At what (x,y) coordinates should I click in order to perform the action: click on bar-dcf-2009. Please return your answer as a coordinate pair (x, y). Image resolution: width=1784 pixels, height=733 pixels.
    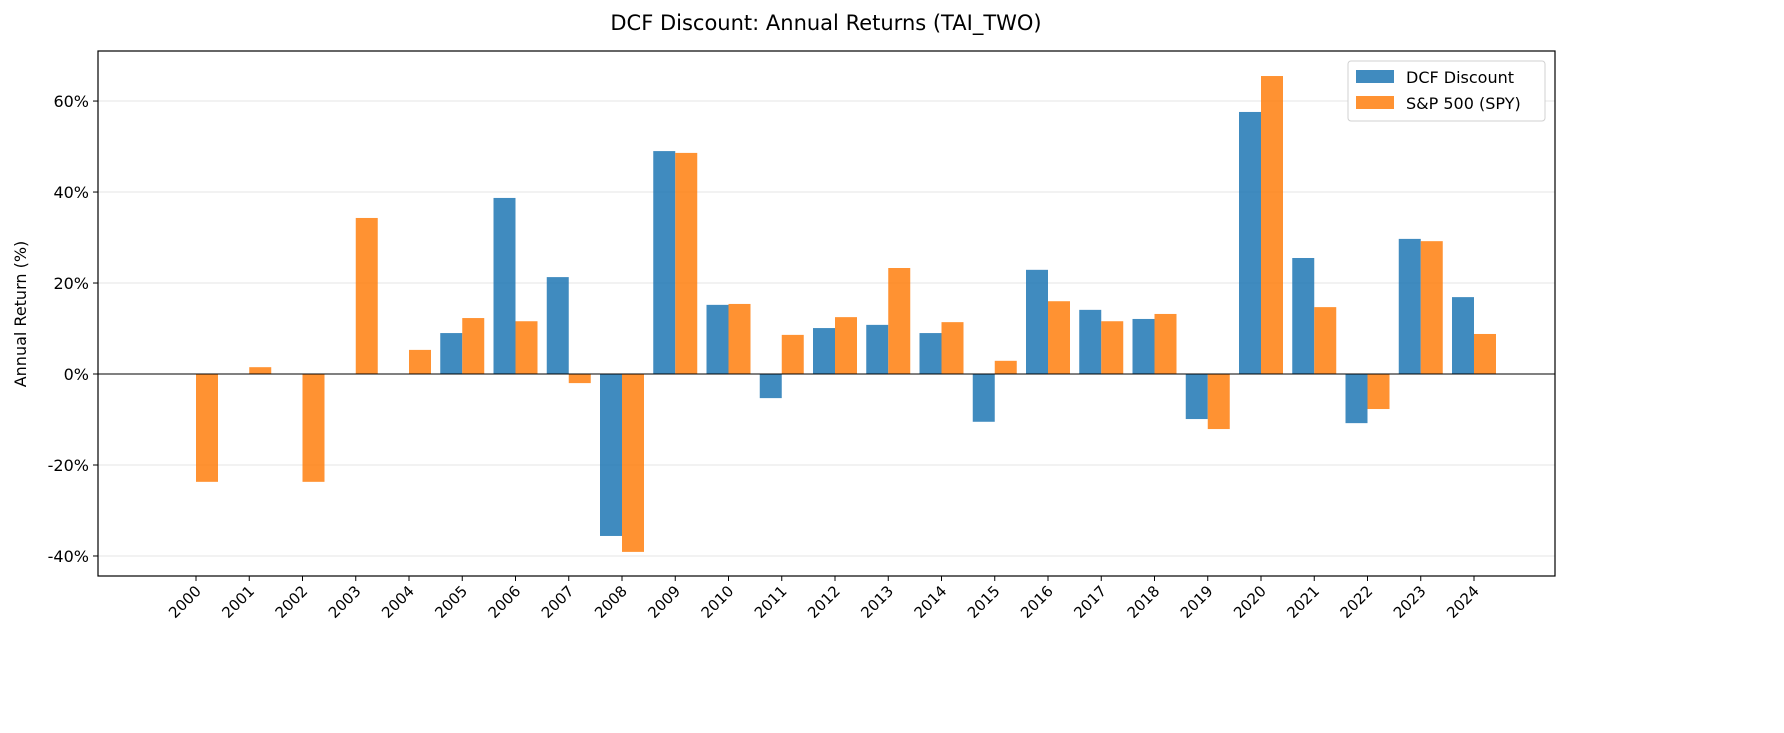
    Looking at the image, I should click on (664, 263).